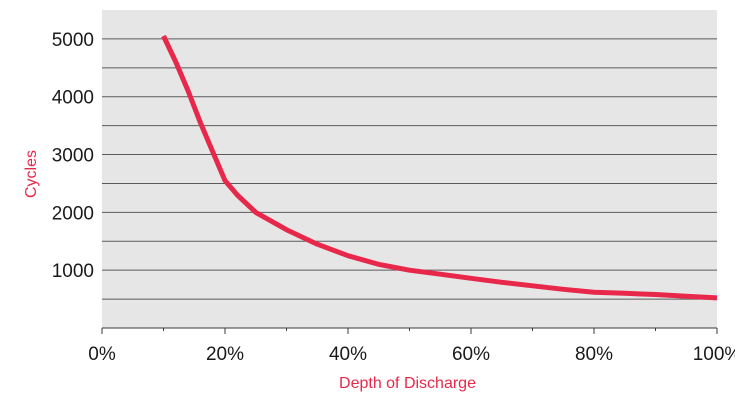 Image resolution: width=735 pixels, height=396 pixels. I want to click on y-tick-label: 4000, so click(73, 98).